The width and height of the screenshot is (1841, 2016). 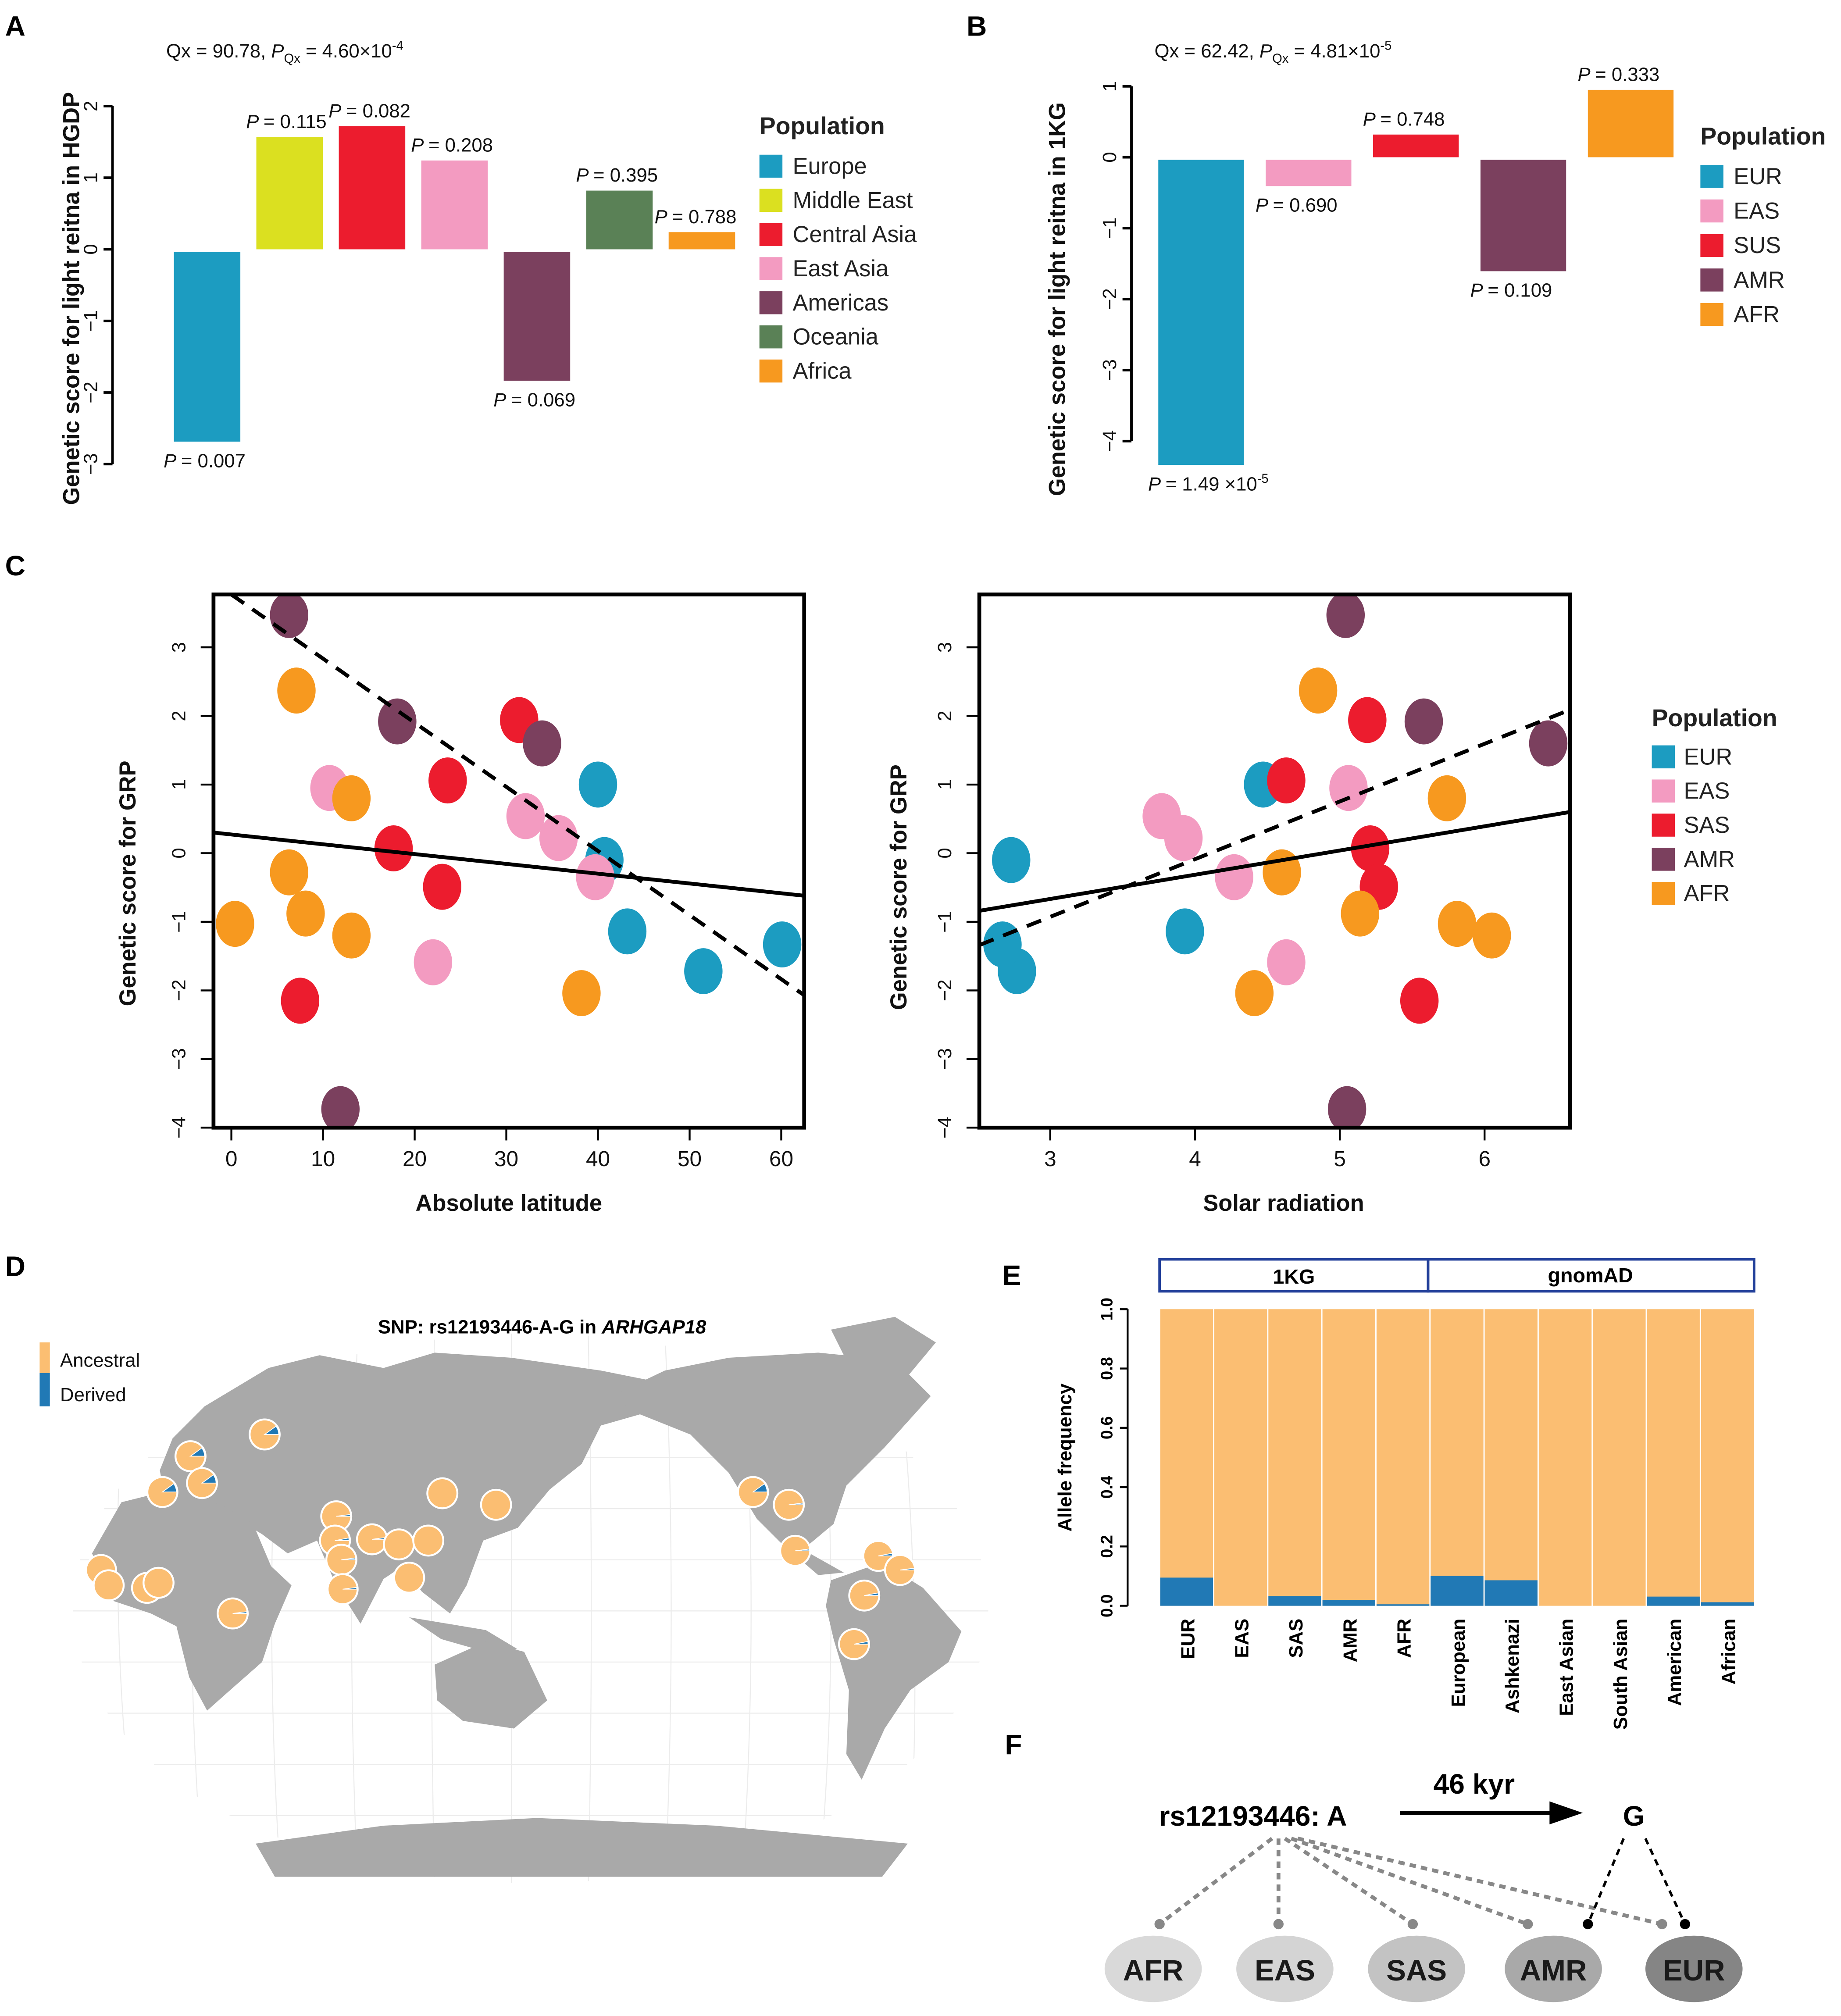 What do you see at coordinates (128, 883) in the screenshot?
I see `panel-c-left-ylabel: Genetic score for GRP` at bounding box center [128, 883].